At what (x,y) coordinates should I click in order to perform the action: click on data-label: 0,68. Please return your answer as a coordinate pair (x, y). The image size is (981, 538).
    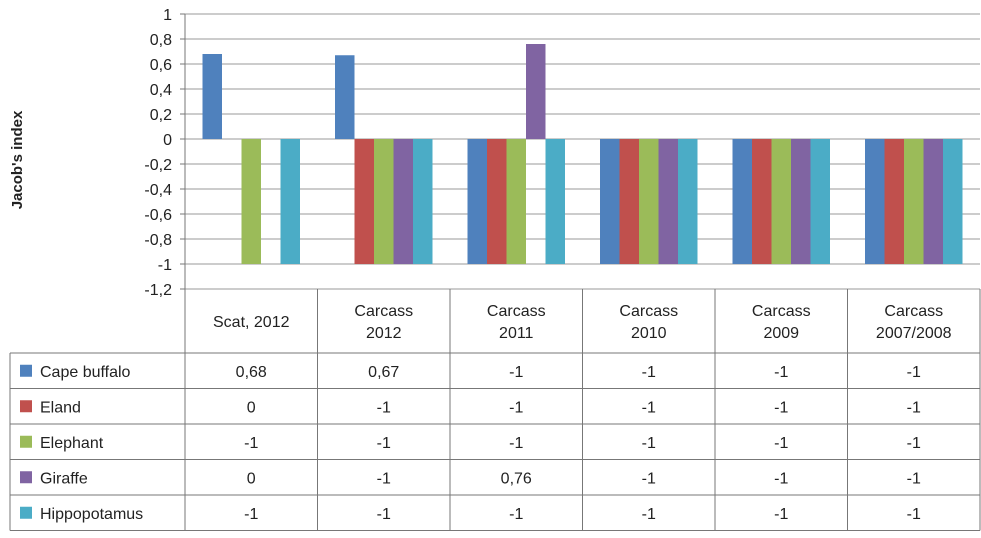
    Looking at the image, I should click on (251, 372).